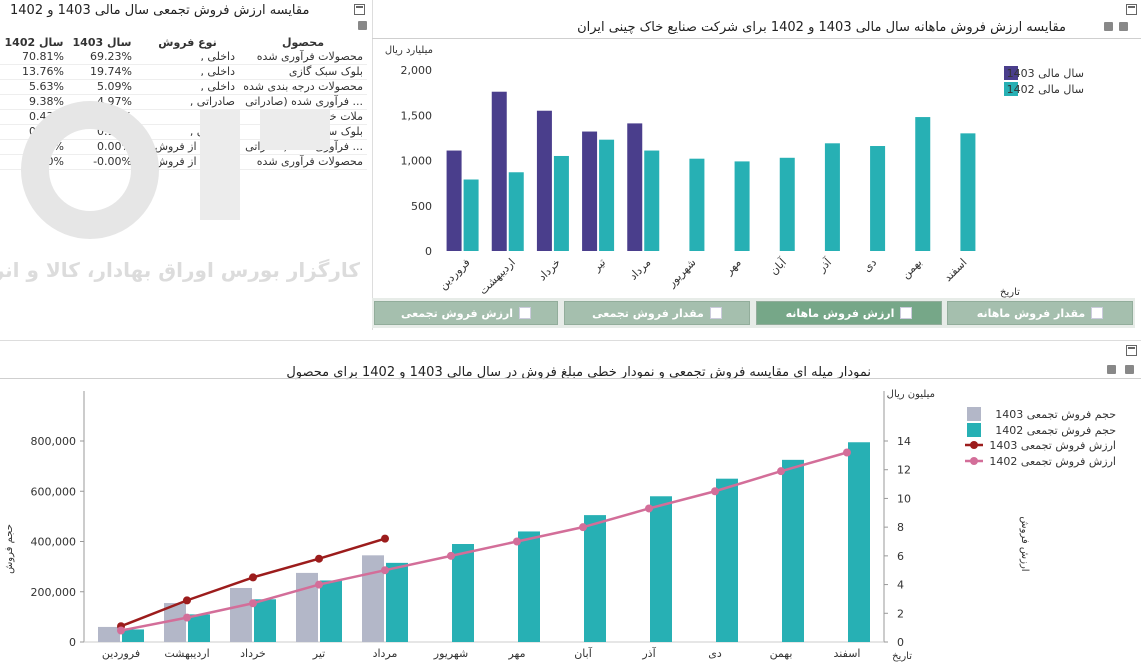 The width and height of the screenshot is (1141, 664). I want to click on legend-label: سال مالی 1403, so click(1045, 73).